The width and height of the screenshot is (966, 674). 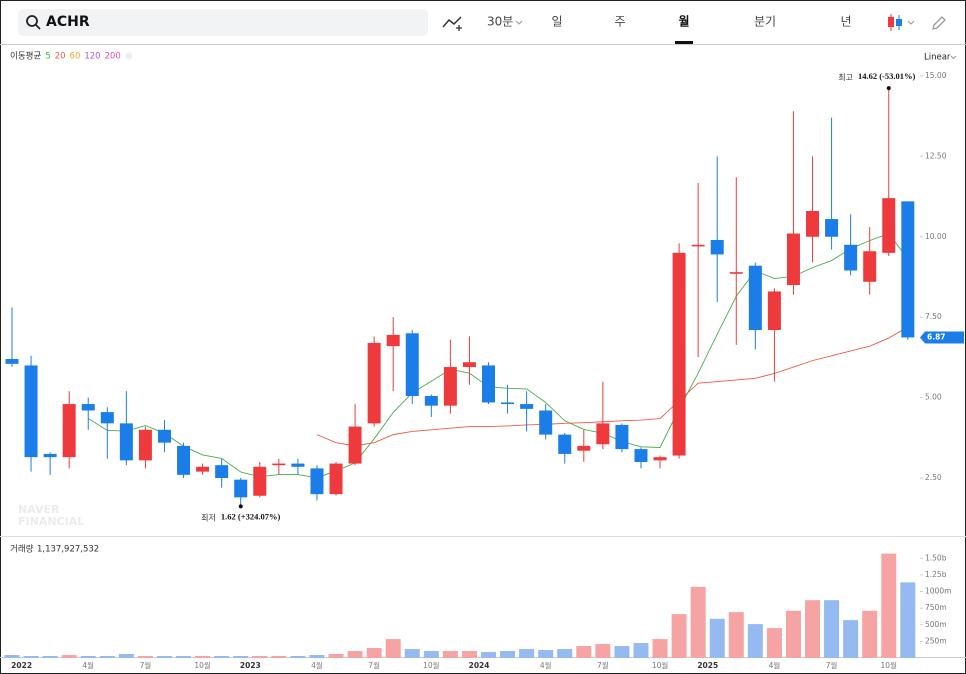 I want to click on y-tick-label: 10.00, so click(x=936, y=236).